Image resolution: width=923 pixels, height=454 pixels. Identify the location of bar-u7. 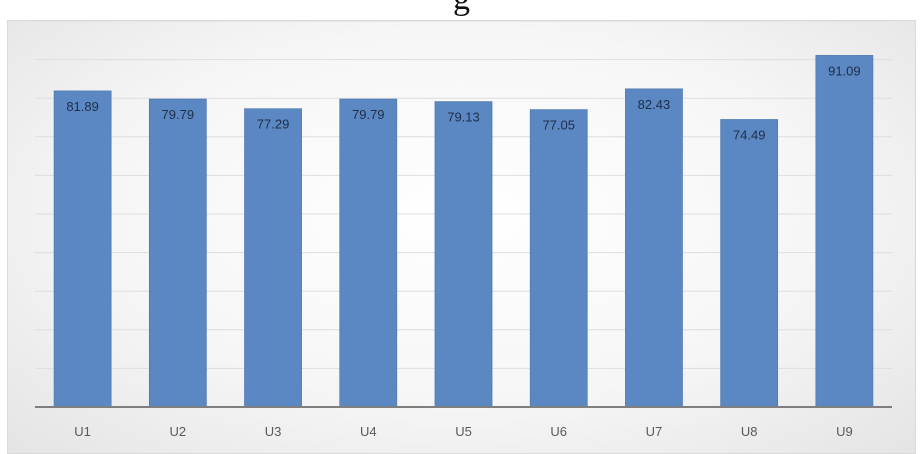
(653, 248).